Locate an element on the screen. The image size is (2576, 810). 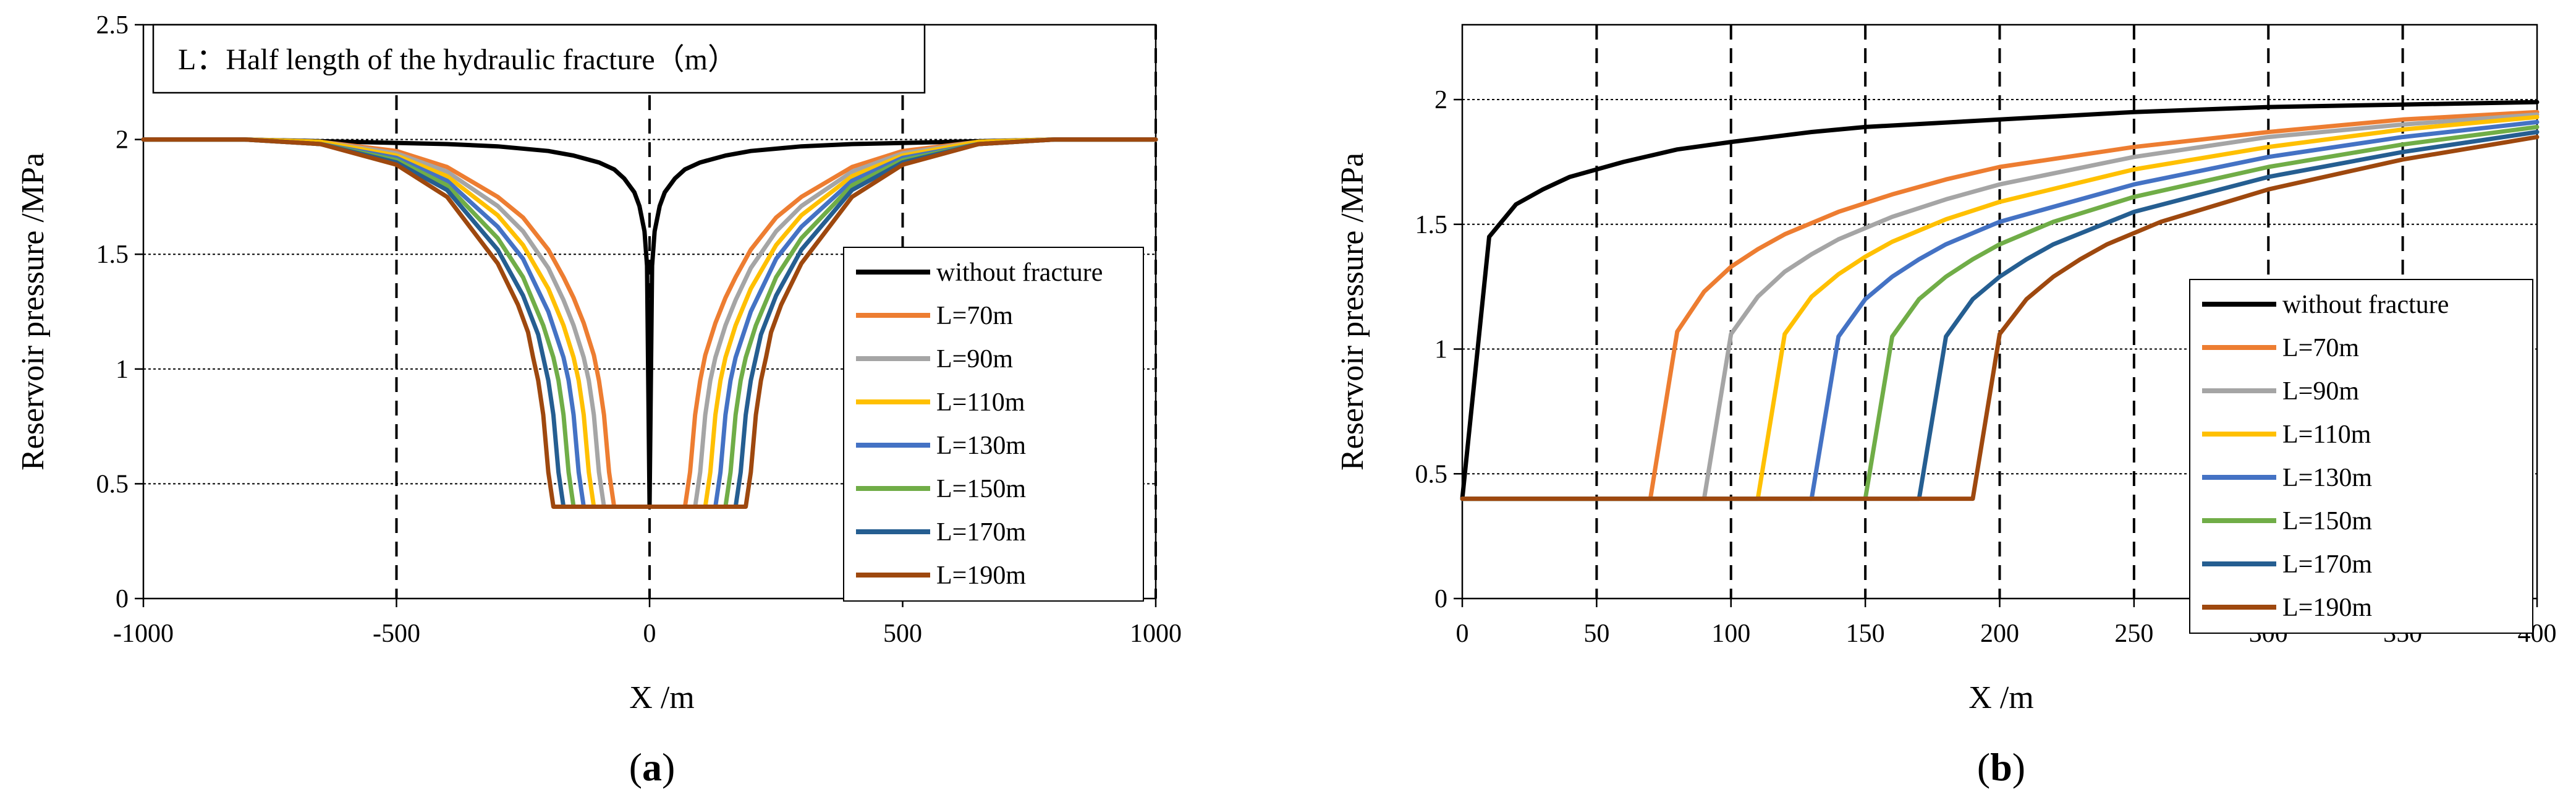
x-tick-label: 50 is located at coordinates (1596, 634).